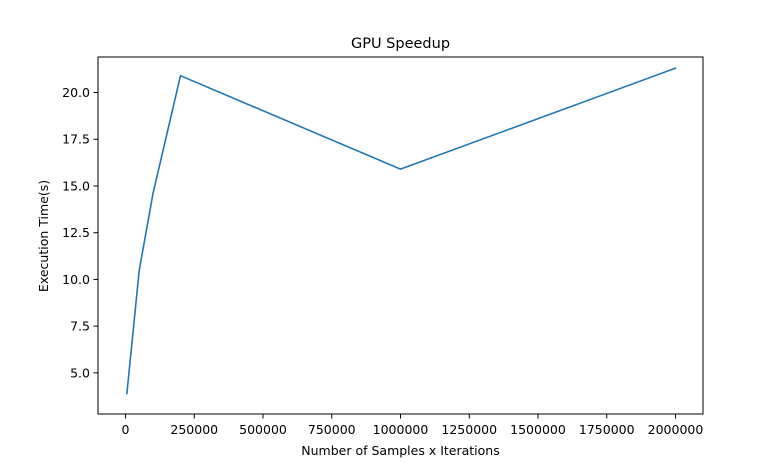  I want to click on x-tick-label: 2000000, so click(676, 429).